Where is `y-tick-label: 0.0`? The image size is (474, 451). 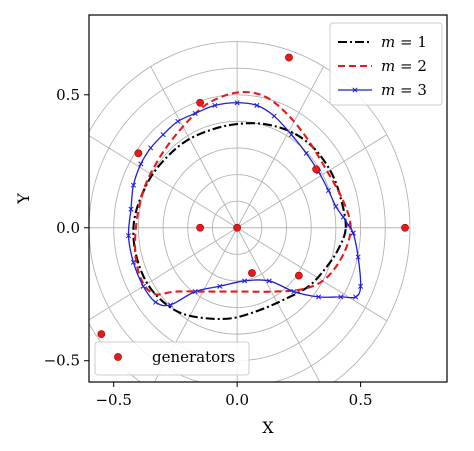 y-tick-label: 0.0 is located at coordinates (68, 228).